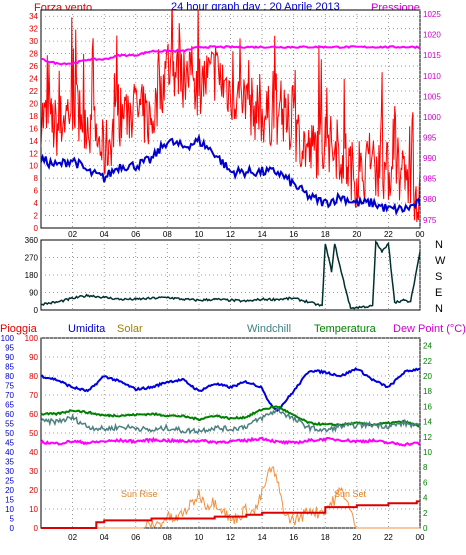 Image resolution: width=466 pixels, height=555 pixels. Describe the element at coordinates (12, 519) in the screenshot. I see `rain-y-tick: 5` at that location.